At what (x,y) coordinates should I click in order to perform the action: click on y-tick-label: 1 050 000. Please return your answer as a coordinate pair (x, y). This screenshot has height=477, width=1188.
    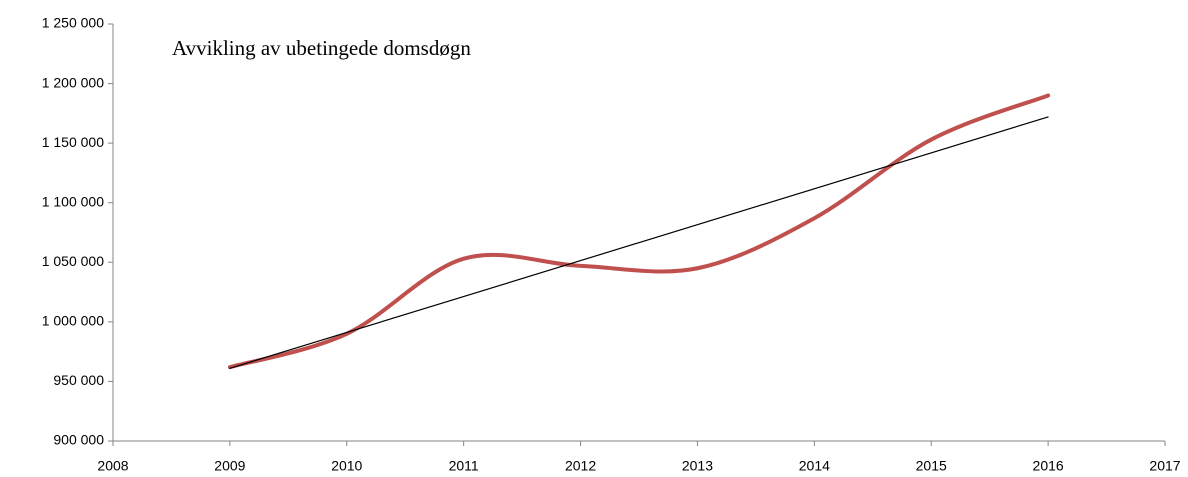
    Looking at the image, I should click on (73, 261).